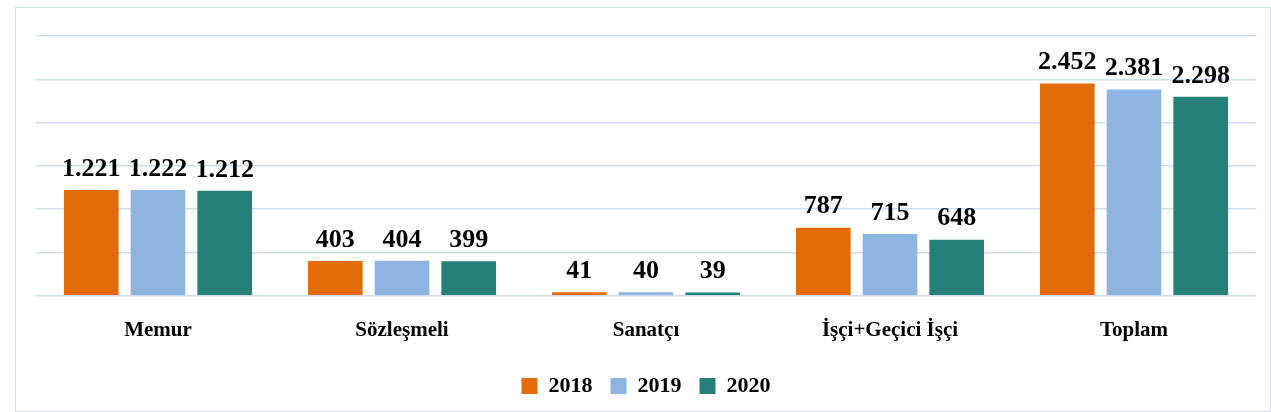 The image size is (1271, 412). I want to click on x-tick-label: Memur, so click(158, 328).